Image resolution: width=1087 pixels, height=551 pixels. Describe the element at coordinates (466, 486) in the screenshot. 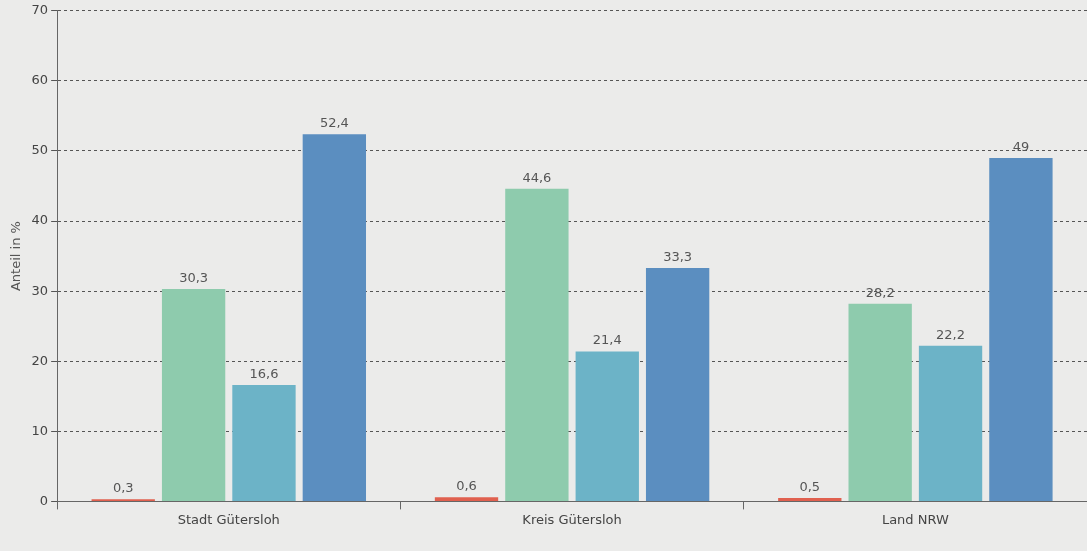

I see `data-label: 0,6` at that location.